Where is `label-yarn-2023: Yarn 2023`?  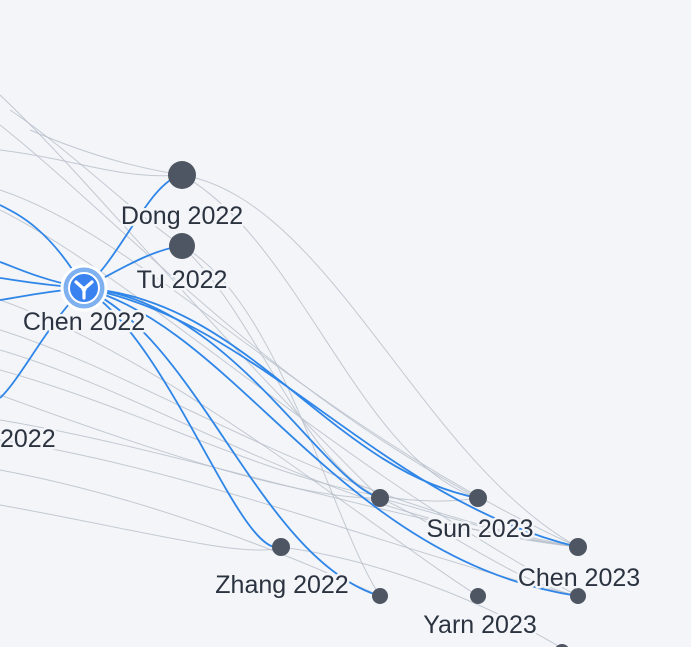 label-yarn-2023: Yarn 2023 is located at coordinates (480, 625).